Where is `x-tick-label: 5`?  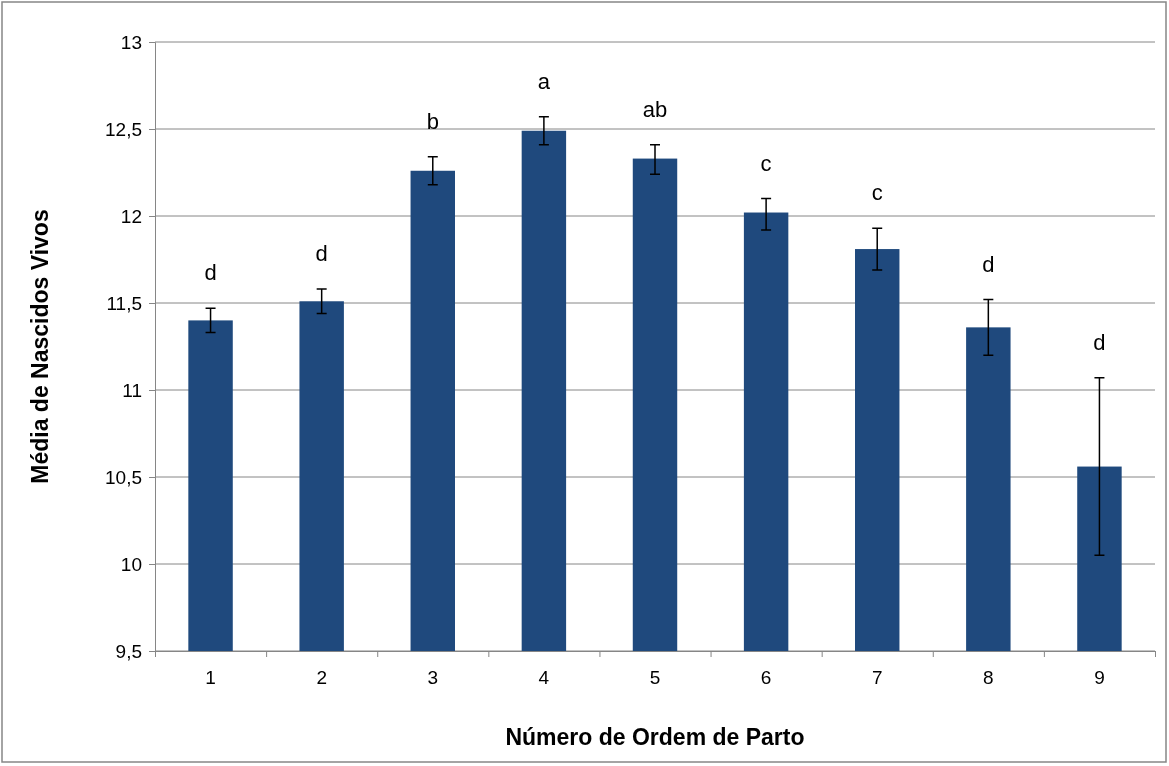
x-tick-label: 5 is located at coordinates (655, 677).